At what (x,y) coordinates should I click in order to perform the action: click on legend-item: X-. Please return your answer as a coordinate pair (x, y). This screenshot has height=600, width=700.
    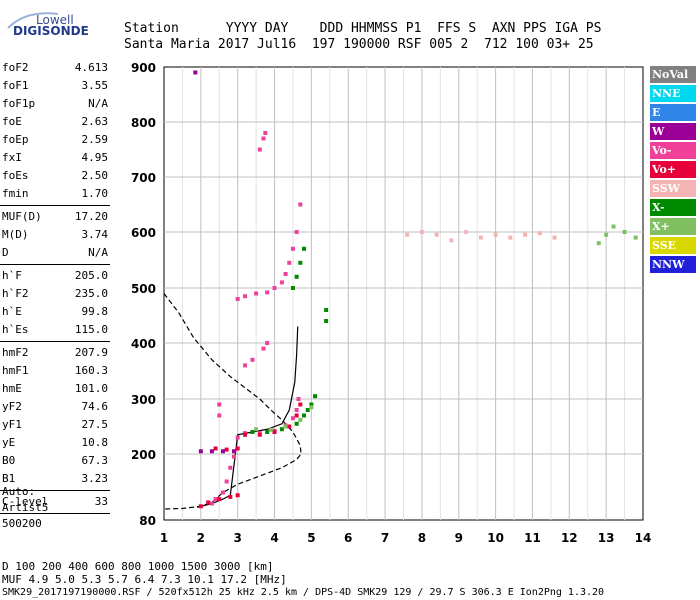
    Looking at the image, I should click on (673, 207).